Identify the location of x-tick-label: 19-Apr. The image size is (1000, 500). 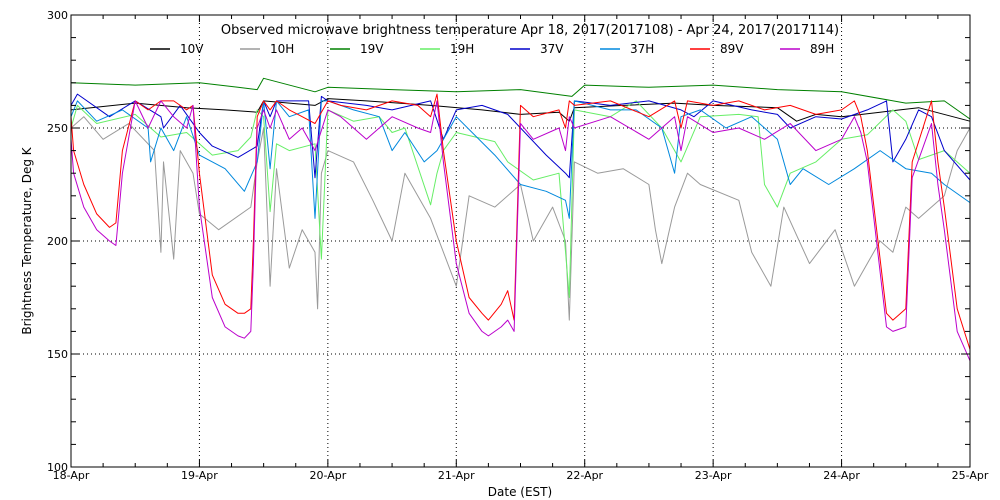
(199, 475).